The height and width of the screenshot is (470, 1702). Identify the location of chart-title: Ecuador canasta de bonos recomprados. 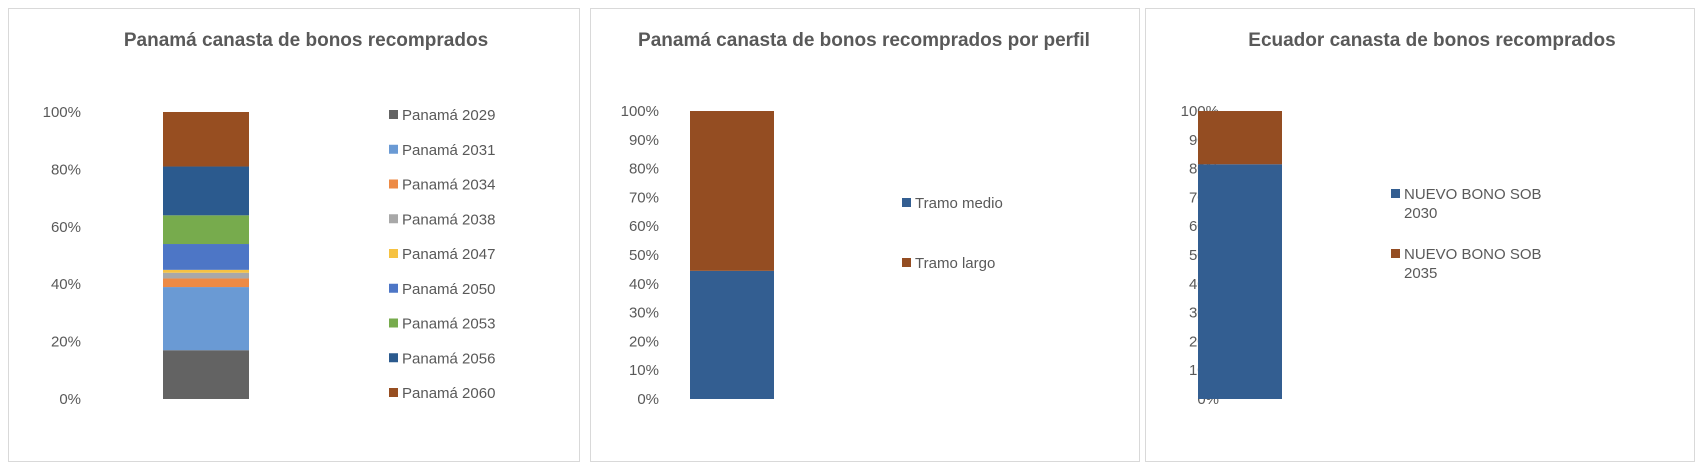
(1431, 40).